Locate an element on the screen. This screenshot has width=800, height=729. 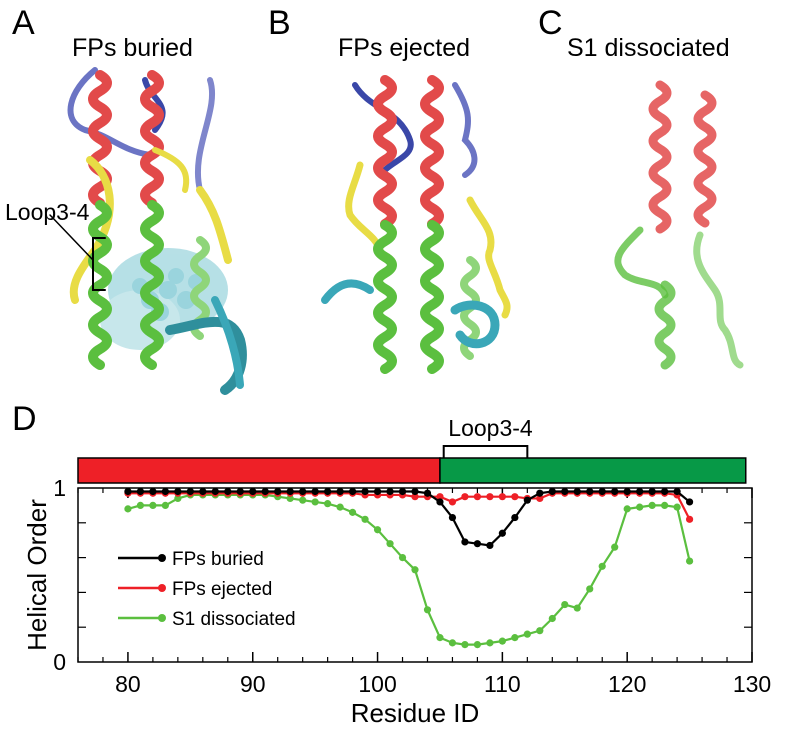
x-tick-labels: 80 90 100 110 120 130 is located at coordinates (443, 684).